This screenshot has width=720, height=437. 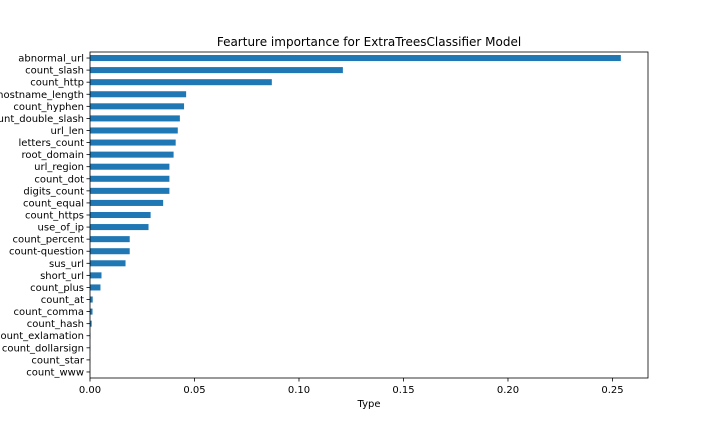 I want to click on y-tick-label: count_slash, so click(x=54, y=71).